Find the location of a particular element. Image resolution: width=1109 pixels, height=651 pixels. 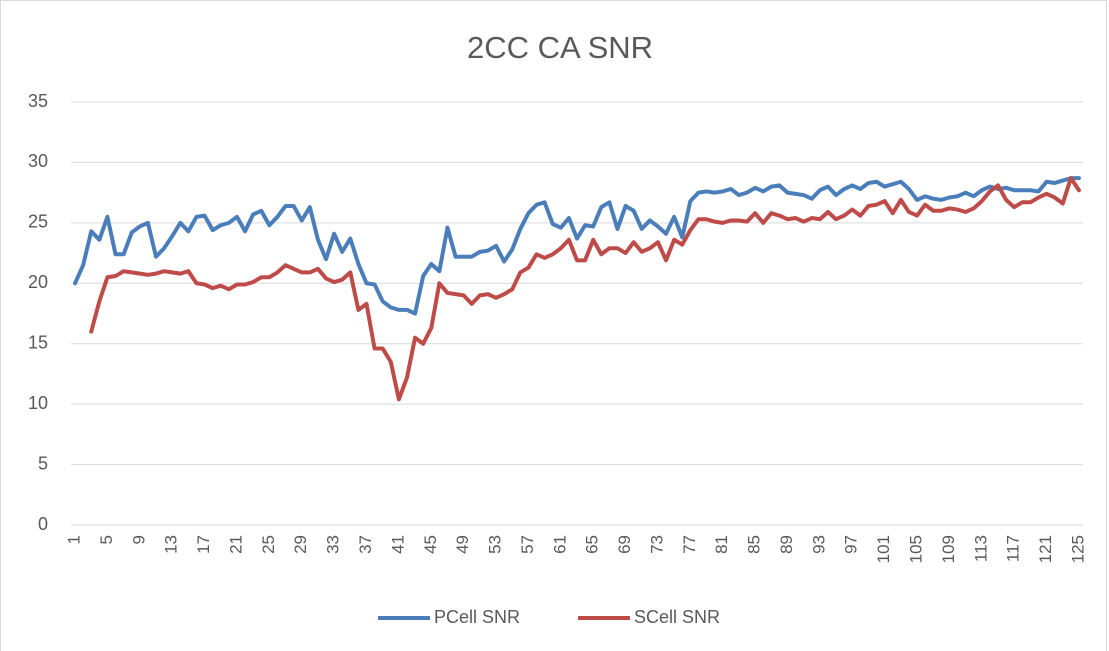

x-tick-label: 65 is located at coordinates (592, 544).